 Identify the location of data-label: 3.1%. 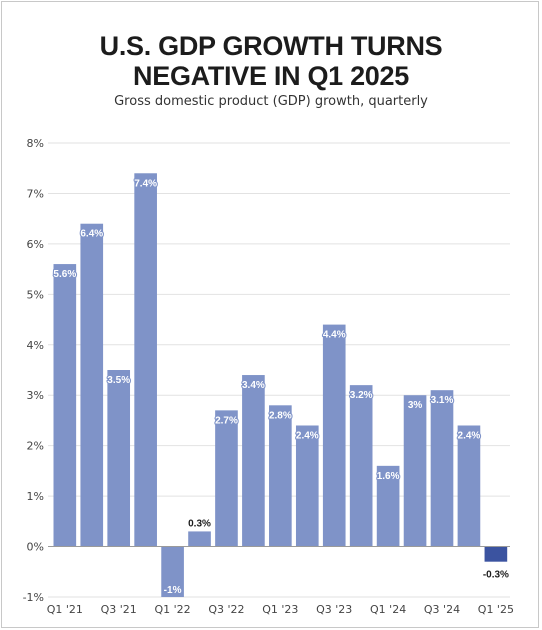
(442, 400).